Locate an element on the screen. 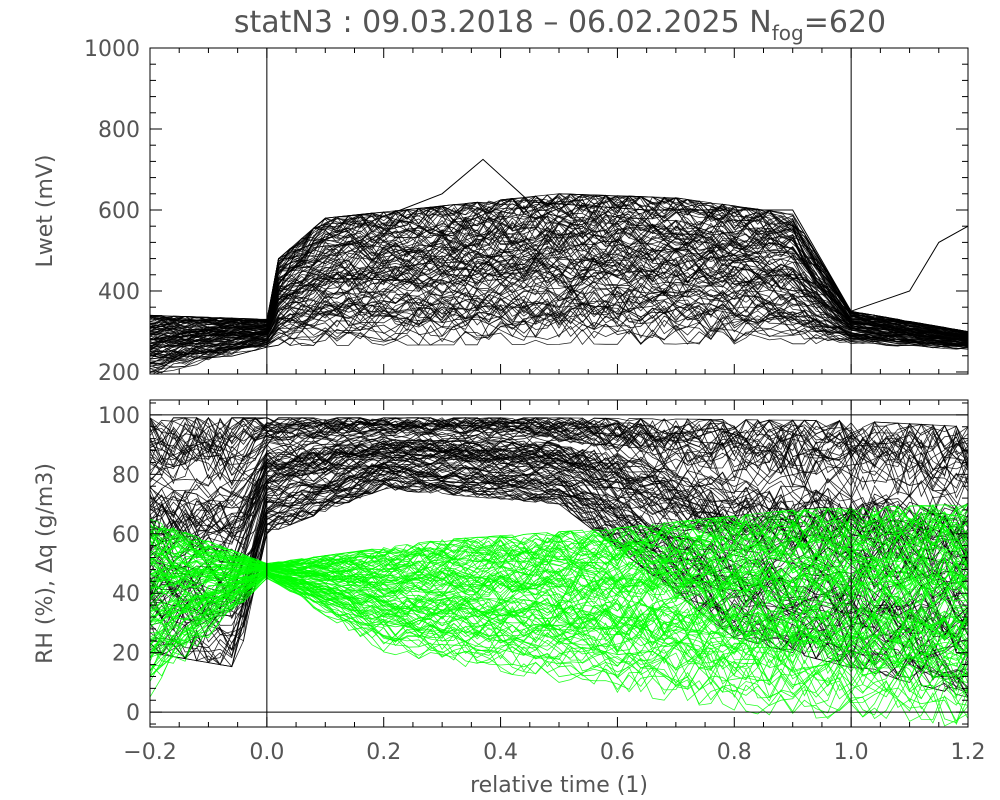 The height and width of the screenshot is (800, 1000). y-tick-label: 600 is located at coordinates (119, 211).